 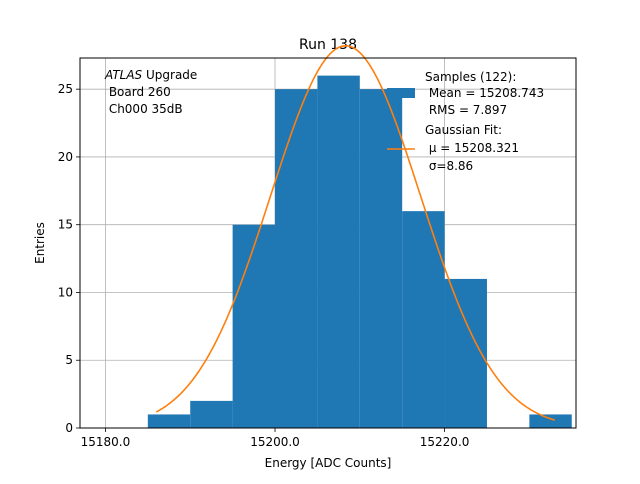 What do you see at coordinates (463, 130) in the screenshot?
I see `legend-fit-line-1: Gaussian Fit:` at bounding box center [463, 130].